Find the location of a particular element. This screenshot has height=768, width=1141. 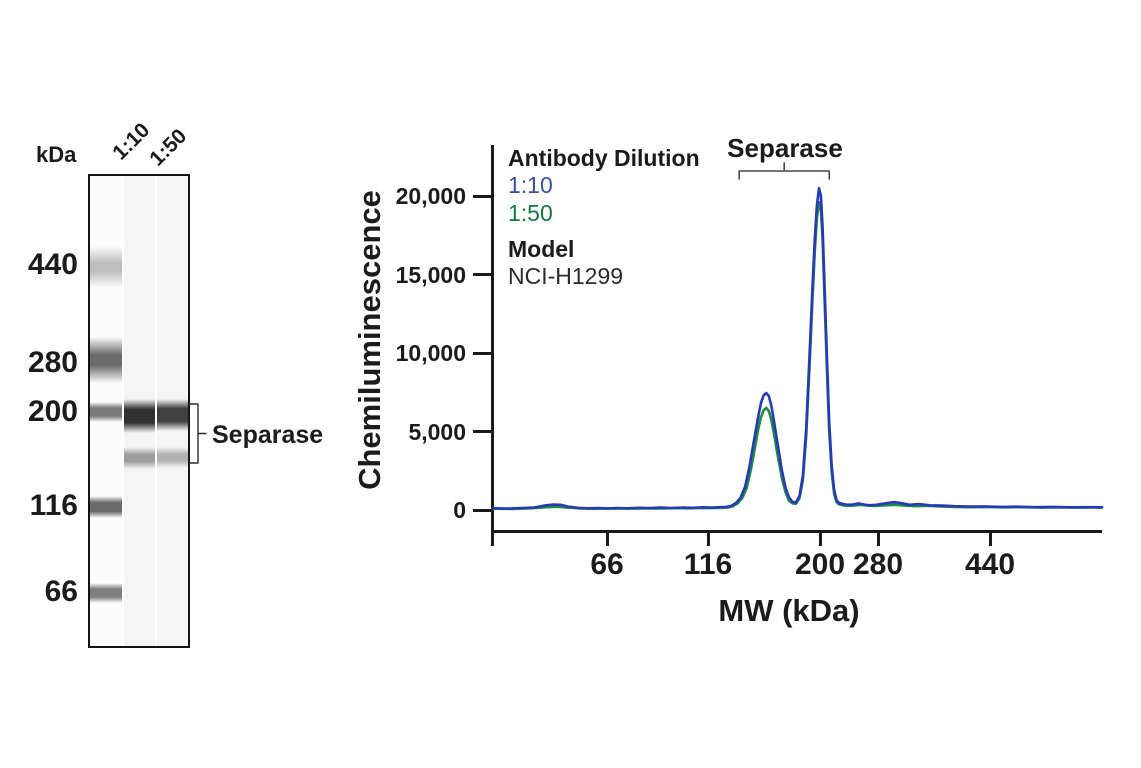

x-tick-label-280: 280 is located at coordinates (878, 564).